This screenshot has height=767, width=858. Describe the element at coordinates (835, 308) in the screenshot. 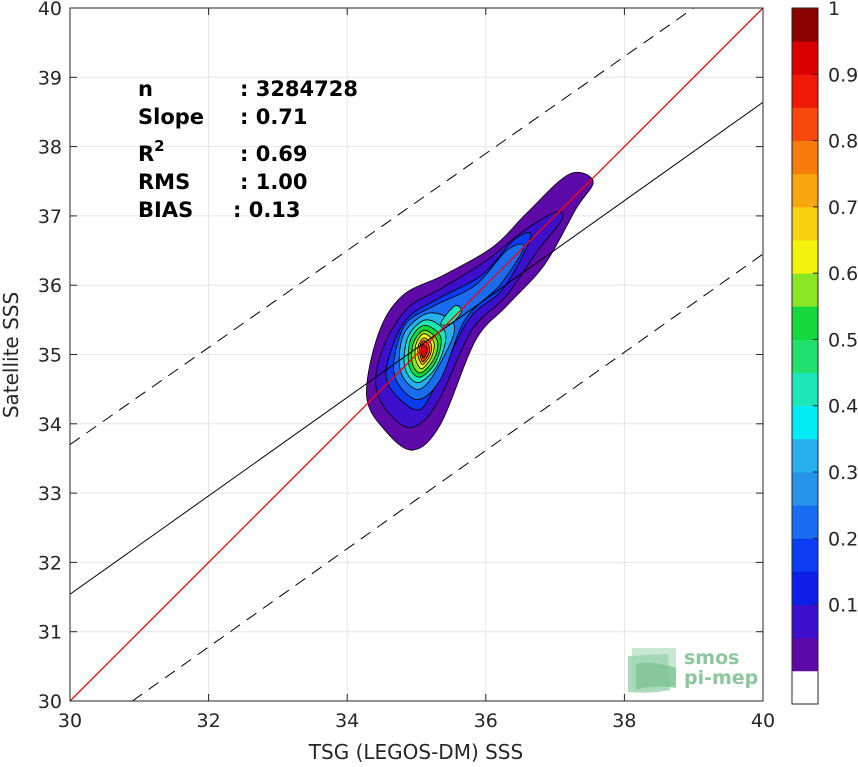

I see `colorbar-ticks: 0.1 0.2 0.3 0.4 0.5 0.6 0.7 0.8 0.9 1` at that location.